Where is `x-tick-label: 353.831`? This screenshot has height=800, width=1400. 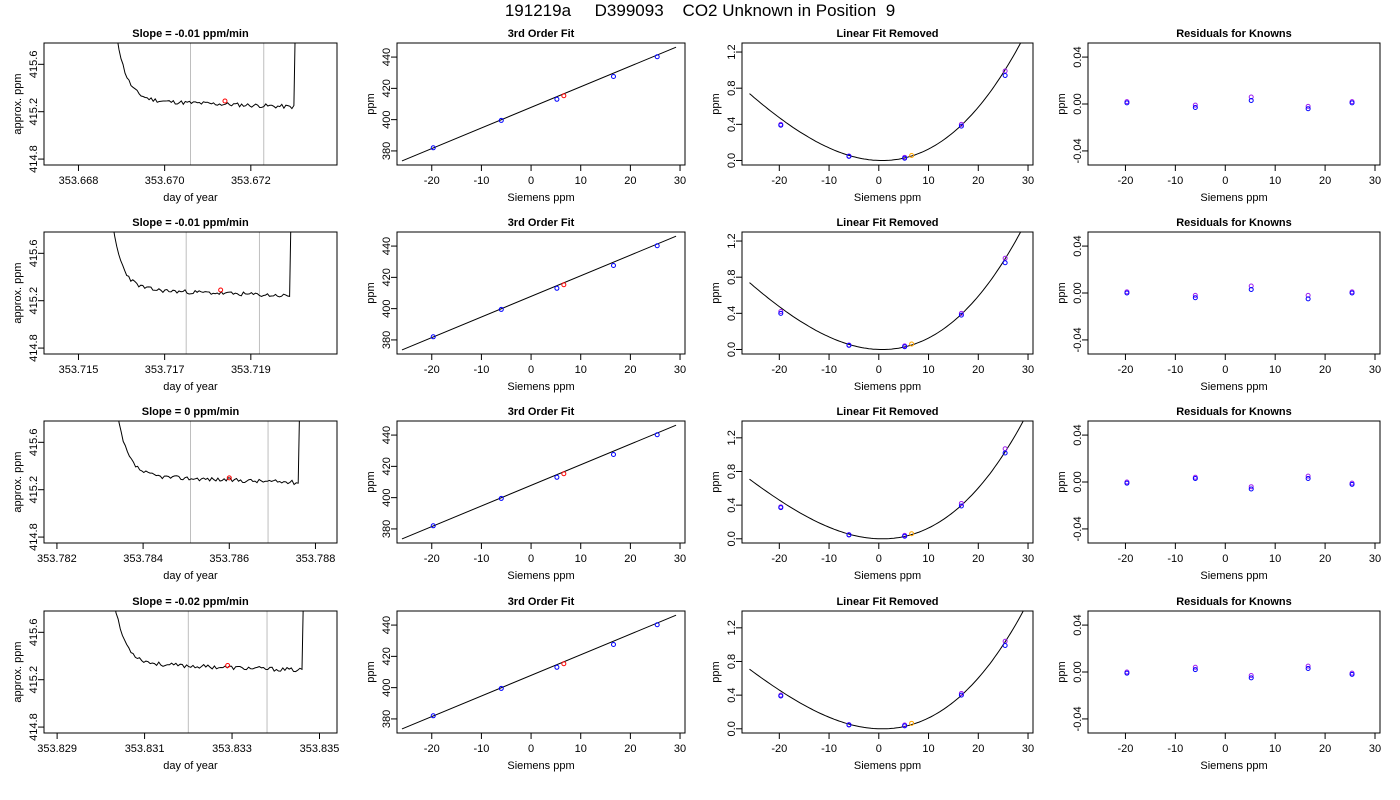 x-tick-label: 353.831 is located at coordinates (145, 749).